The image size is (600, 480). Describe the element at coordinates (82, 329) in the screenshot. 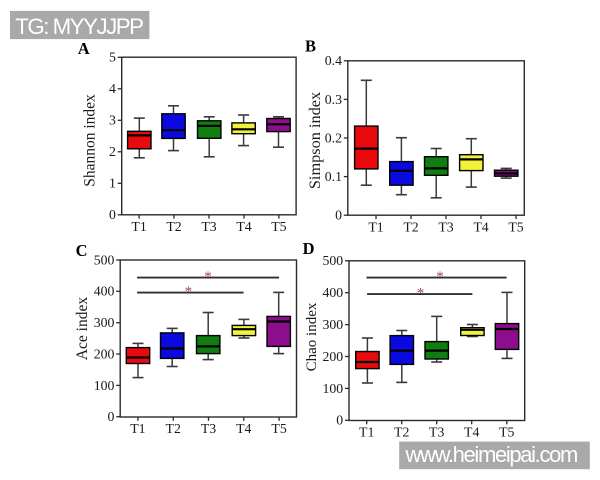

I see `svg-text: Ace index` at that location.